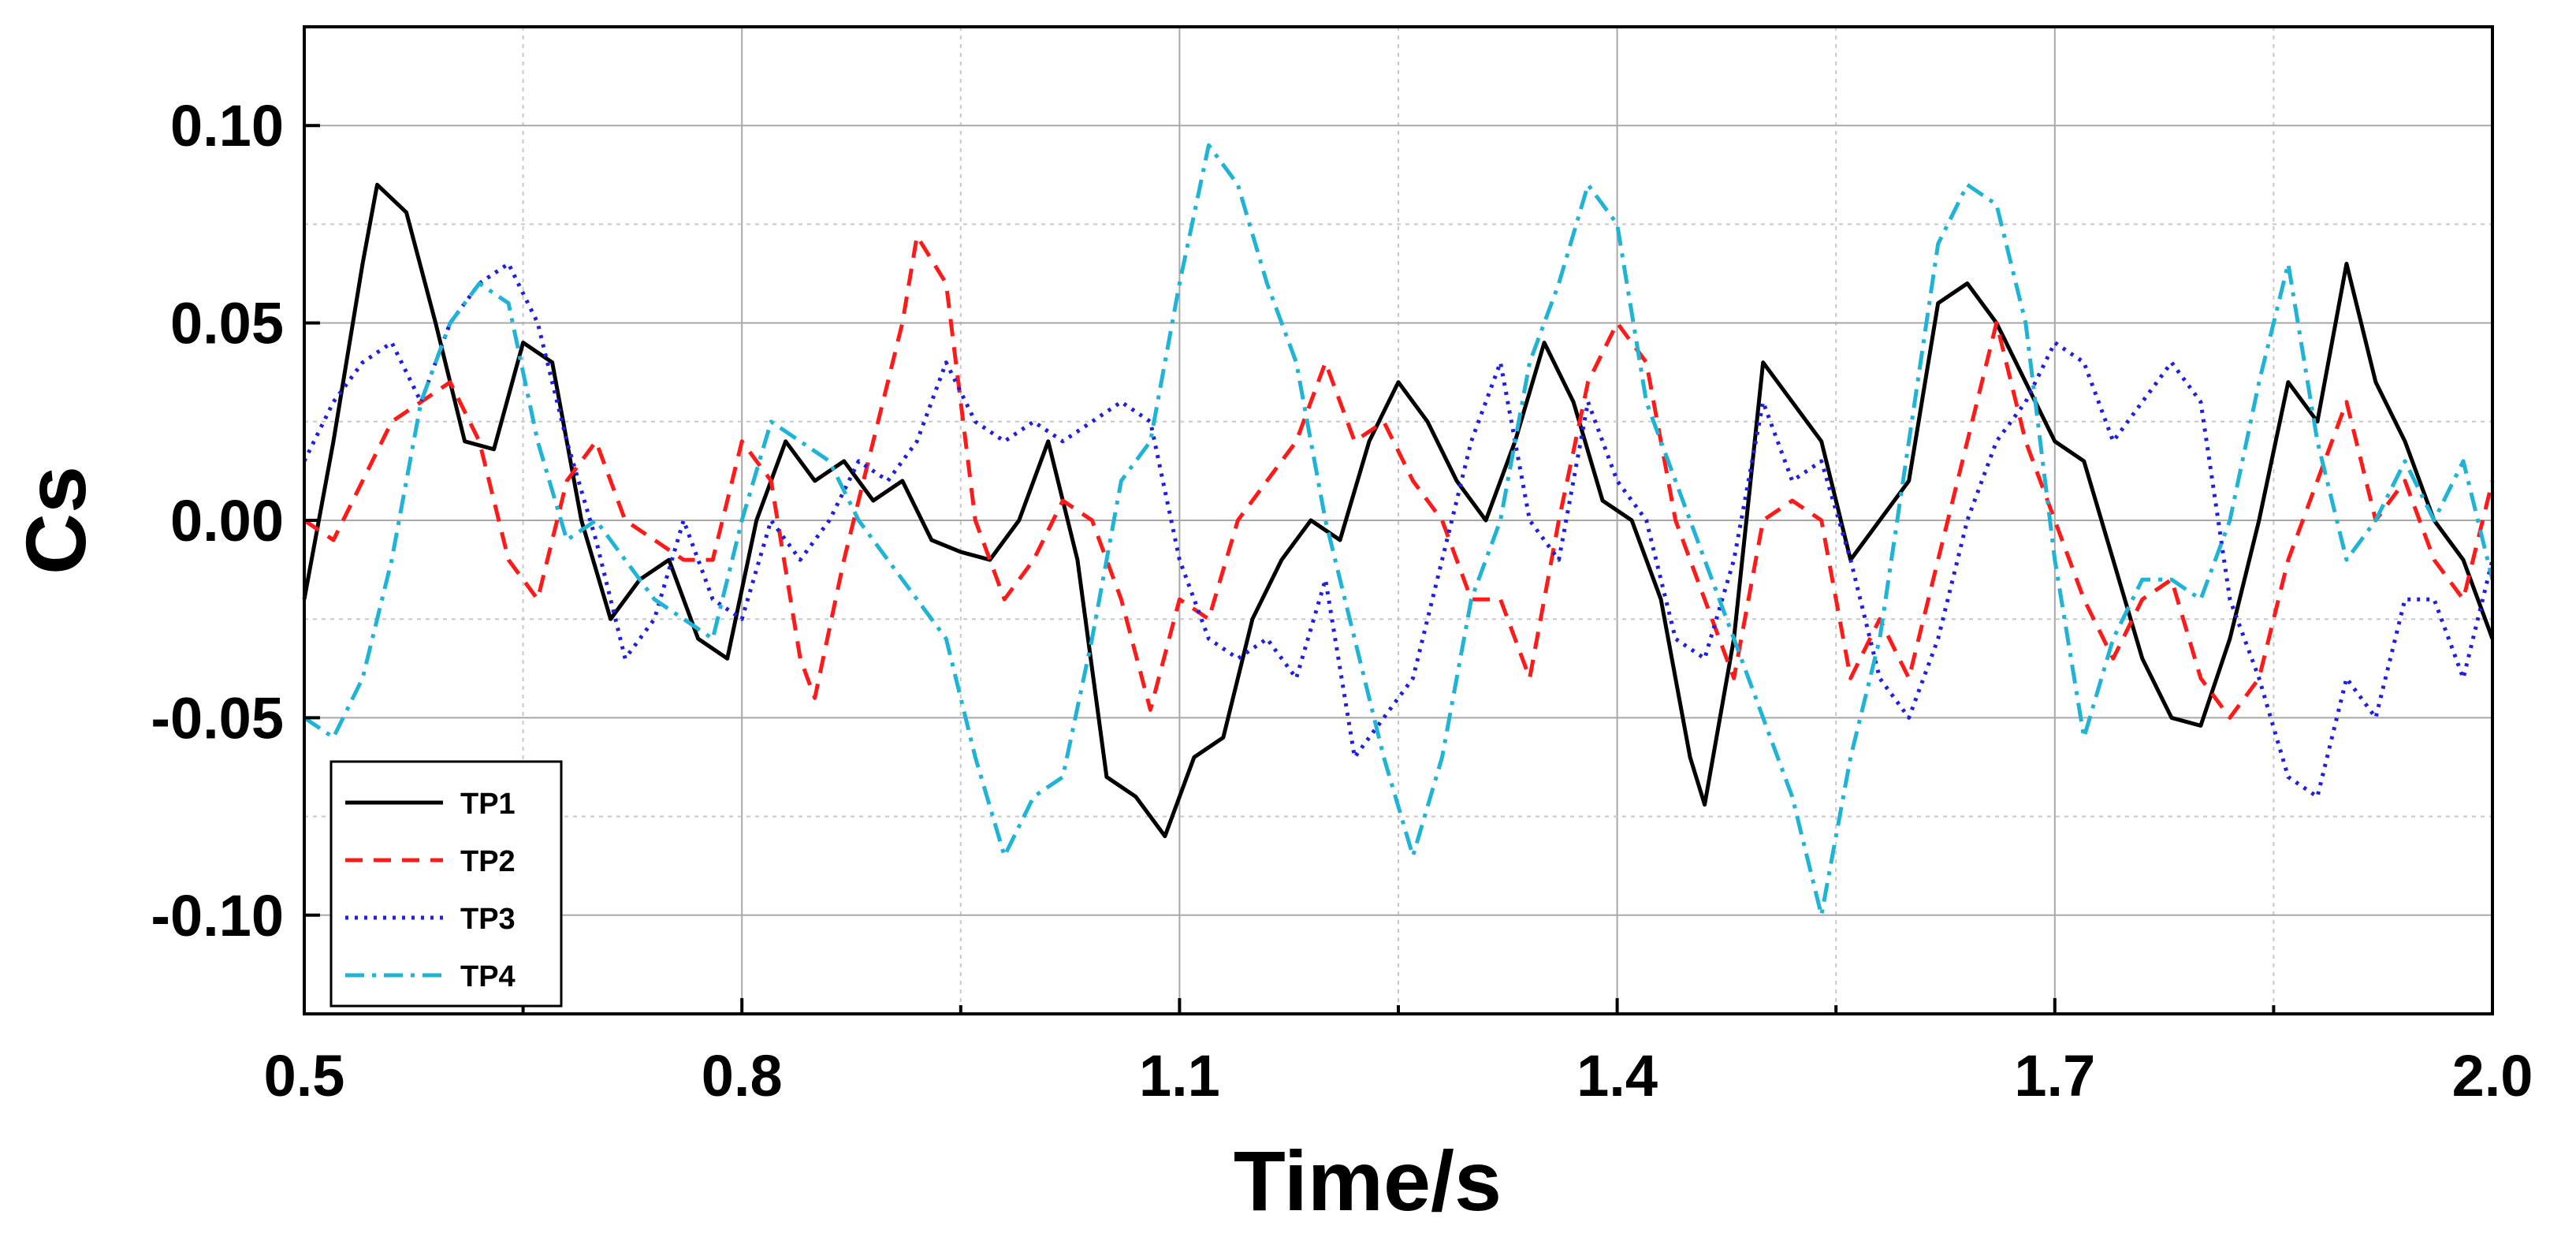 The width and height of the screenshot is (2576, 1237). Describe the element at coordinates (227, 125) in the screenshot. I see `y-tick-label: 0.10` at that location.